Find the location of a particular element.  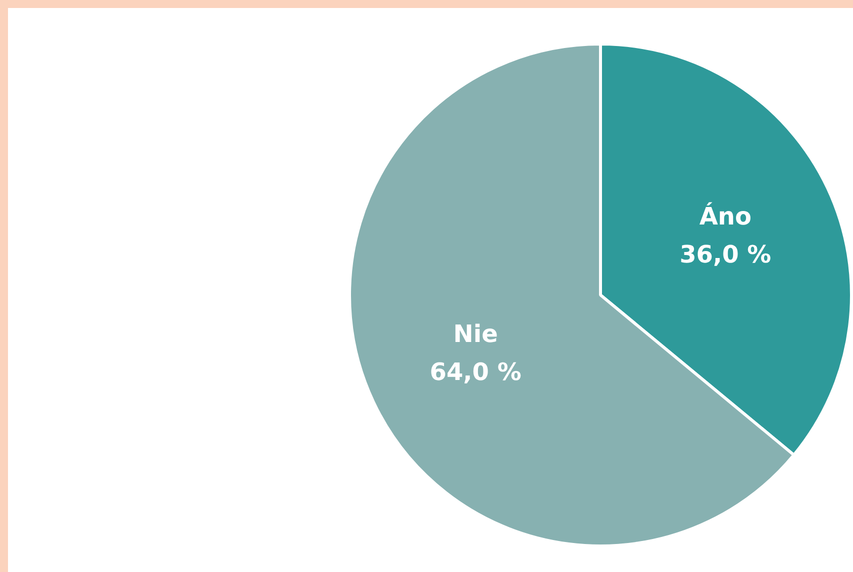

data-label: 36,0 % is located at coordinates (726, 254).